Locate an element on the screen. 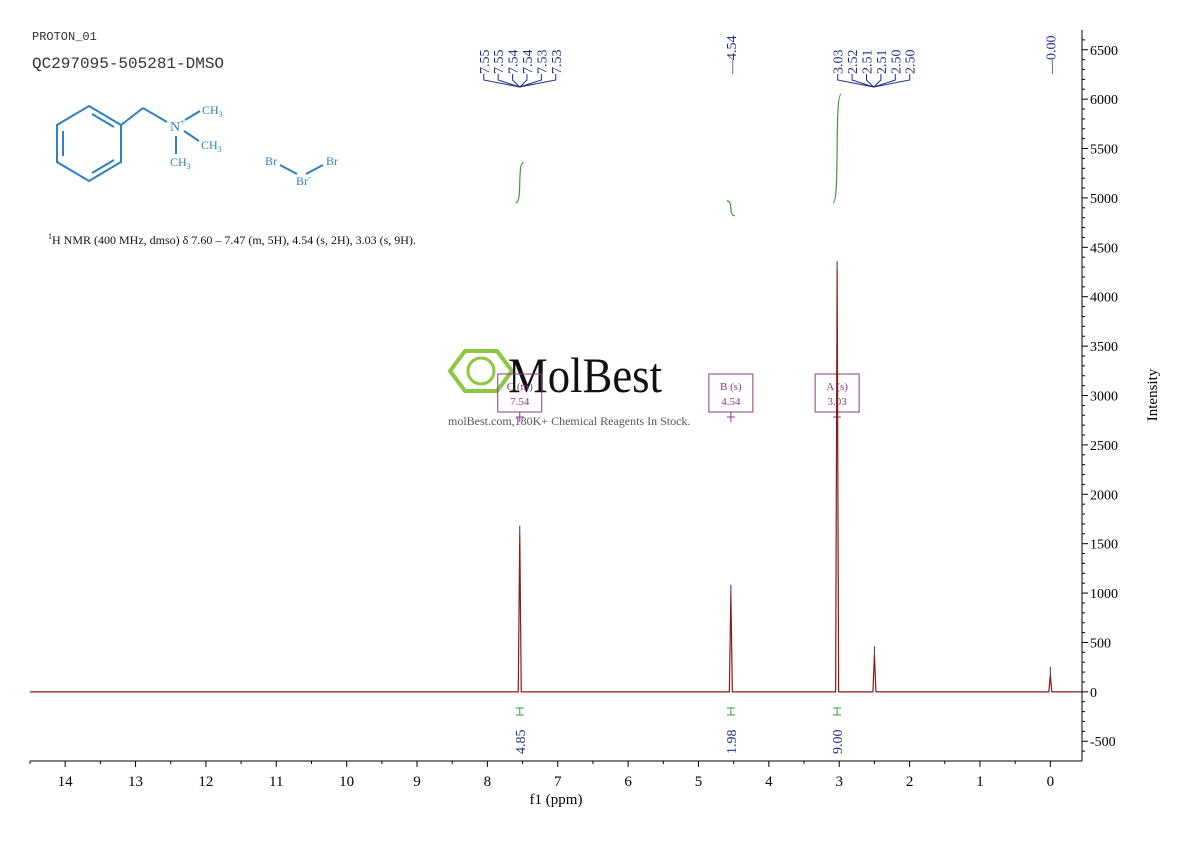 The width and height of the screenshot is (1190, 841). benzene-ring is located at coordinates (89, 143).